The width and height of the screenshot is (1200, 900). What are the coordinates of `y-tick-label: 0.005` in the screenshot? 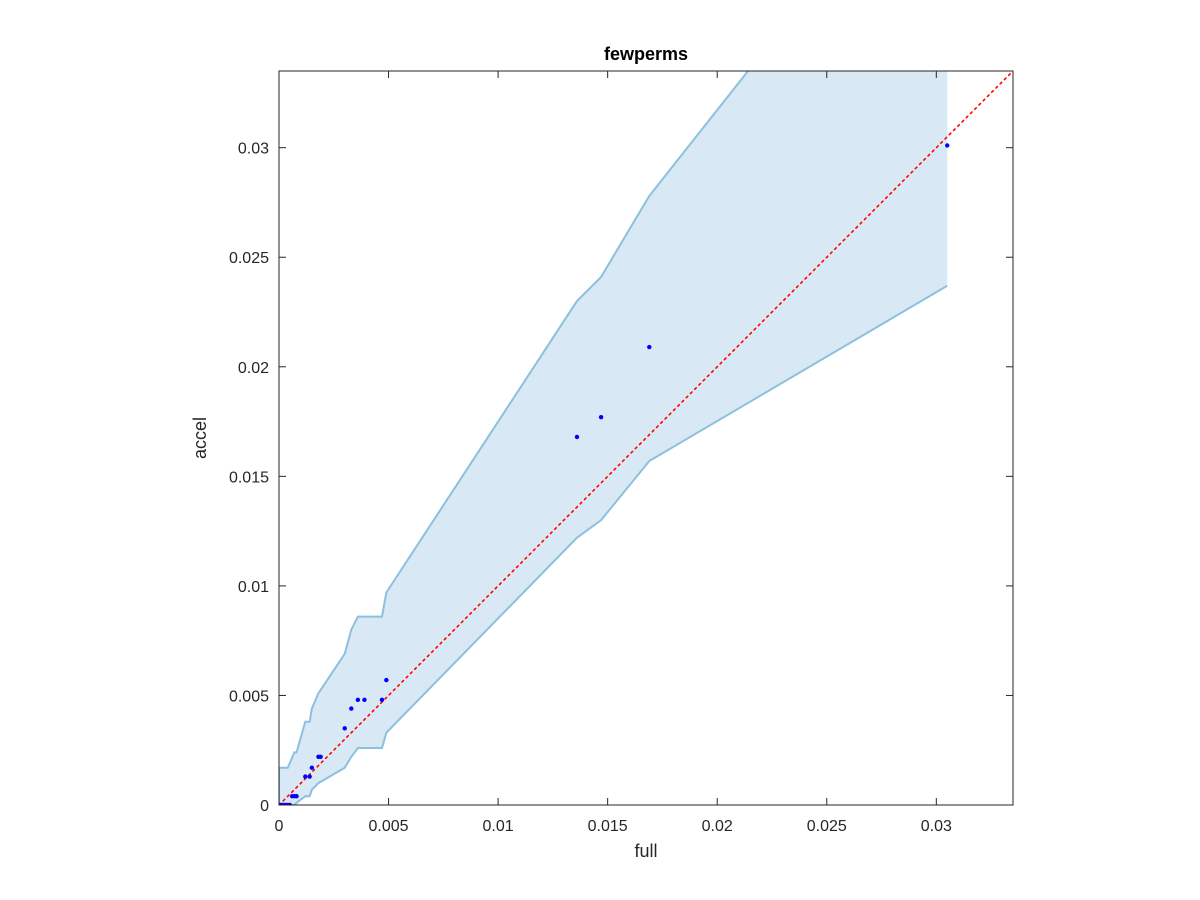 It's located at (249, 696).